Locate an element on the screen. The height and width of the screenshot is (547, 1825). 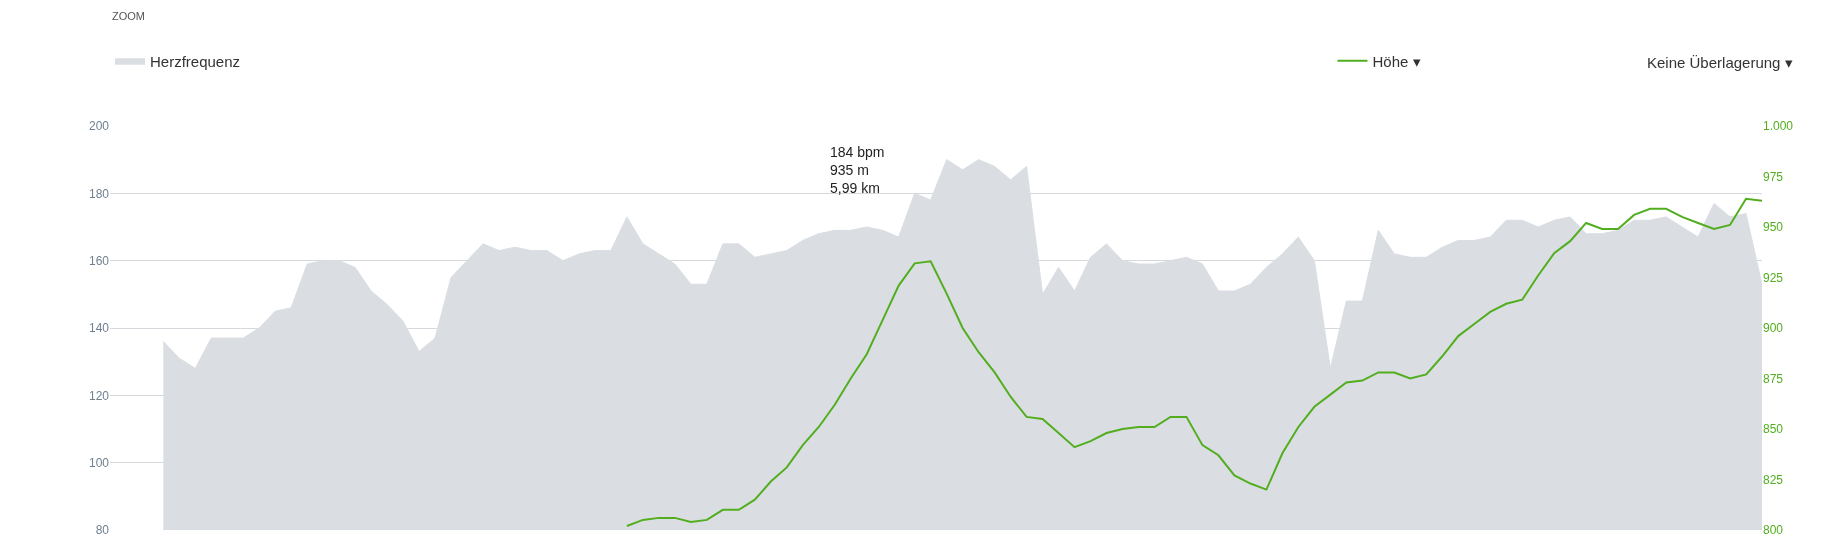
y2-tick-label: 975 is located at coordinates (1773, 176).